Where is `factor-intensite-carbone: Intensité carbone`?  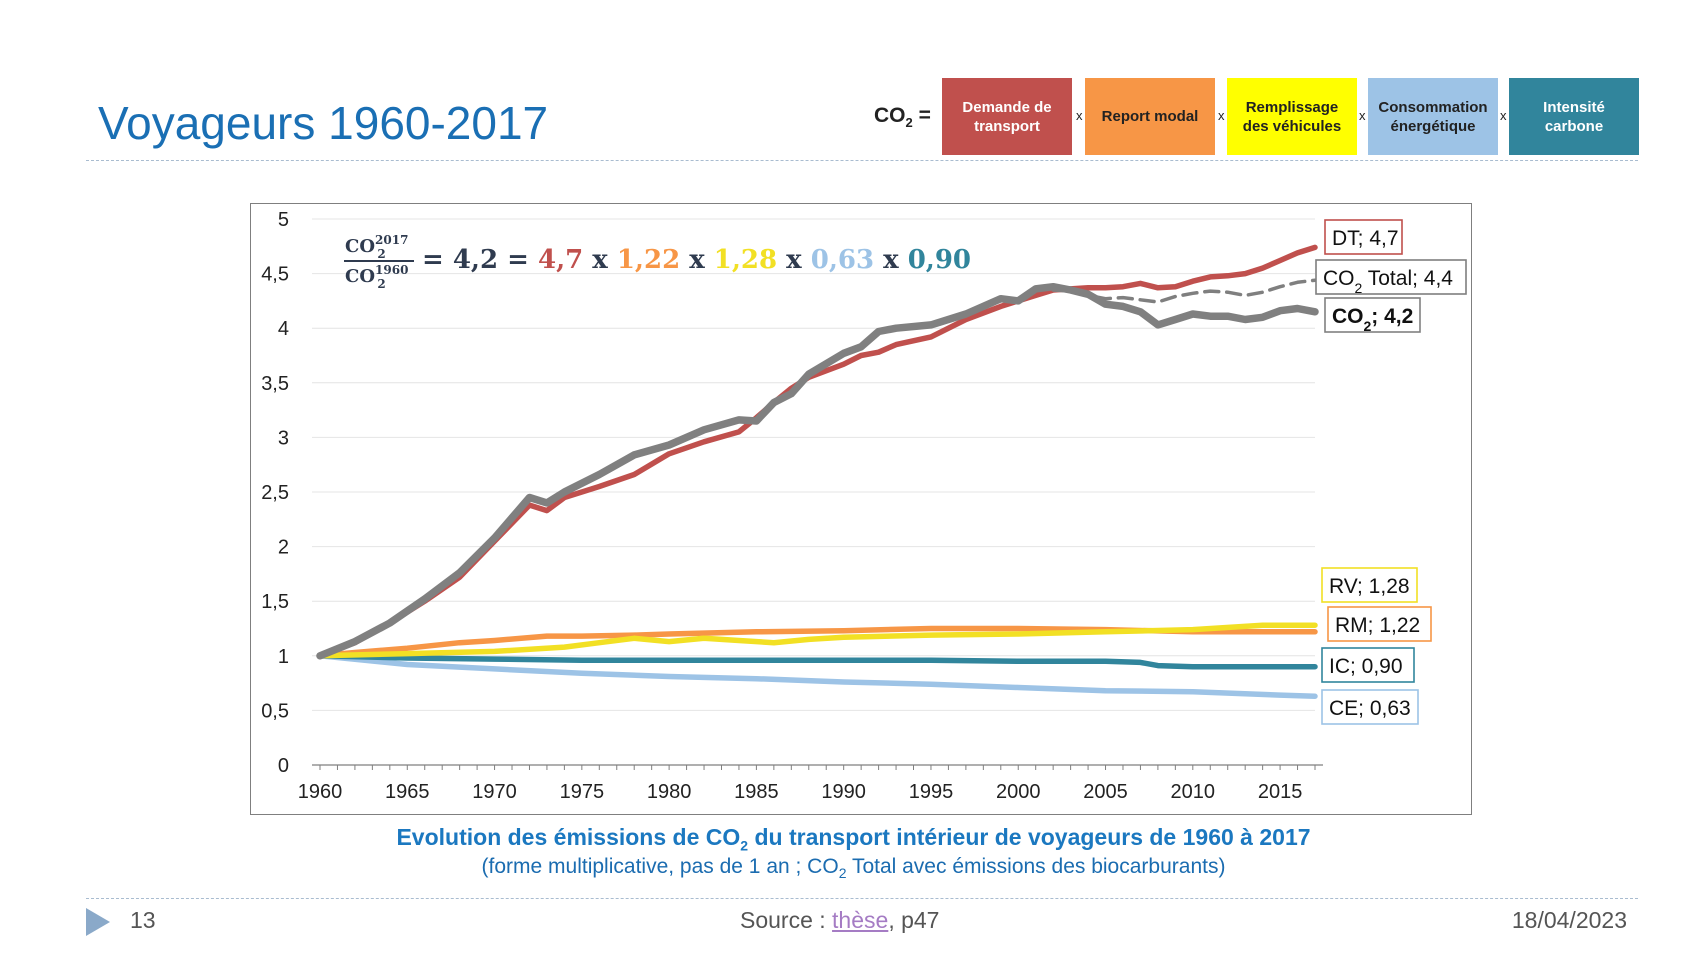 factor-intensite-carbone: Intensité carbone is located at coordinates (1574, 116).